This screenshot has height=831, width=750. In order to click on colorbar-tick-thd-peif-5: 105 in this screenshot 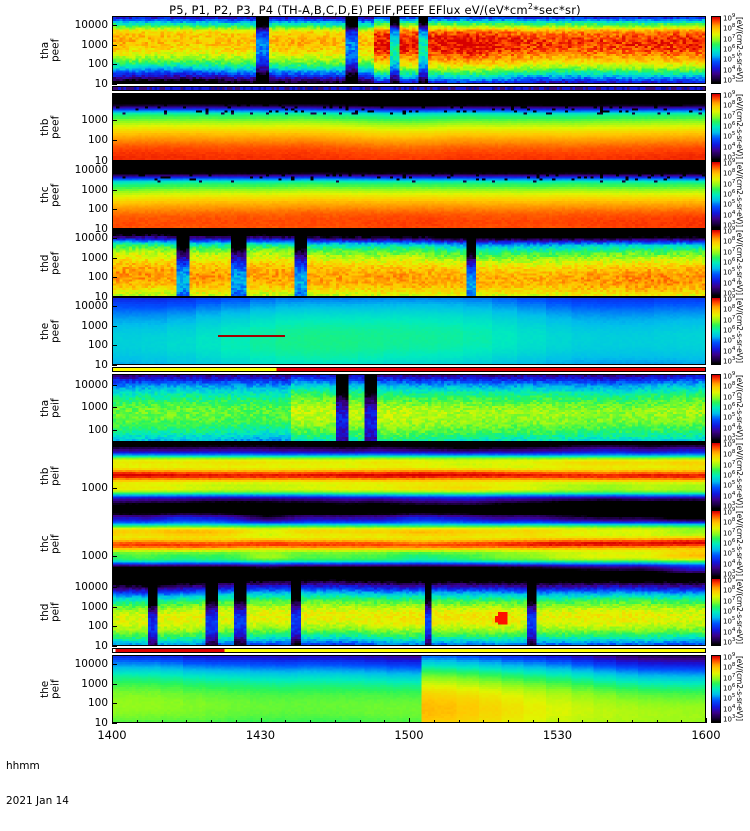, I will do `click(729, 621)`.